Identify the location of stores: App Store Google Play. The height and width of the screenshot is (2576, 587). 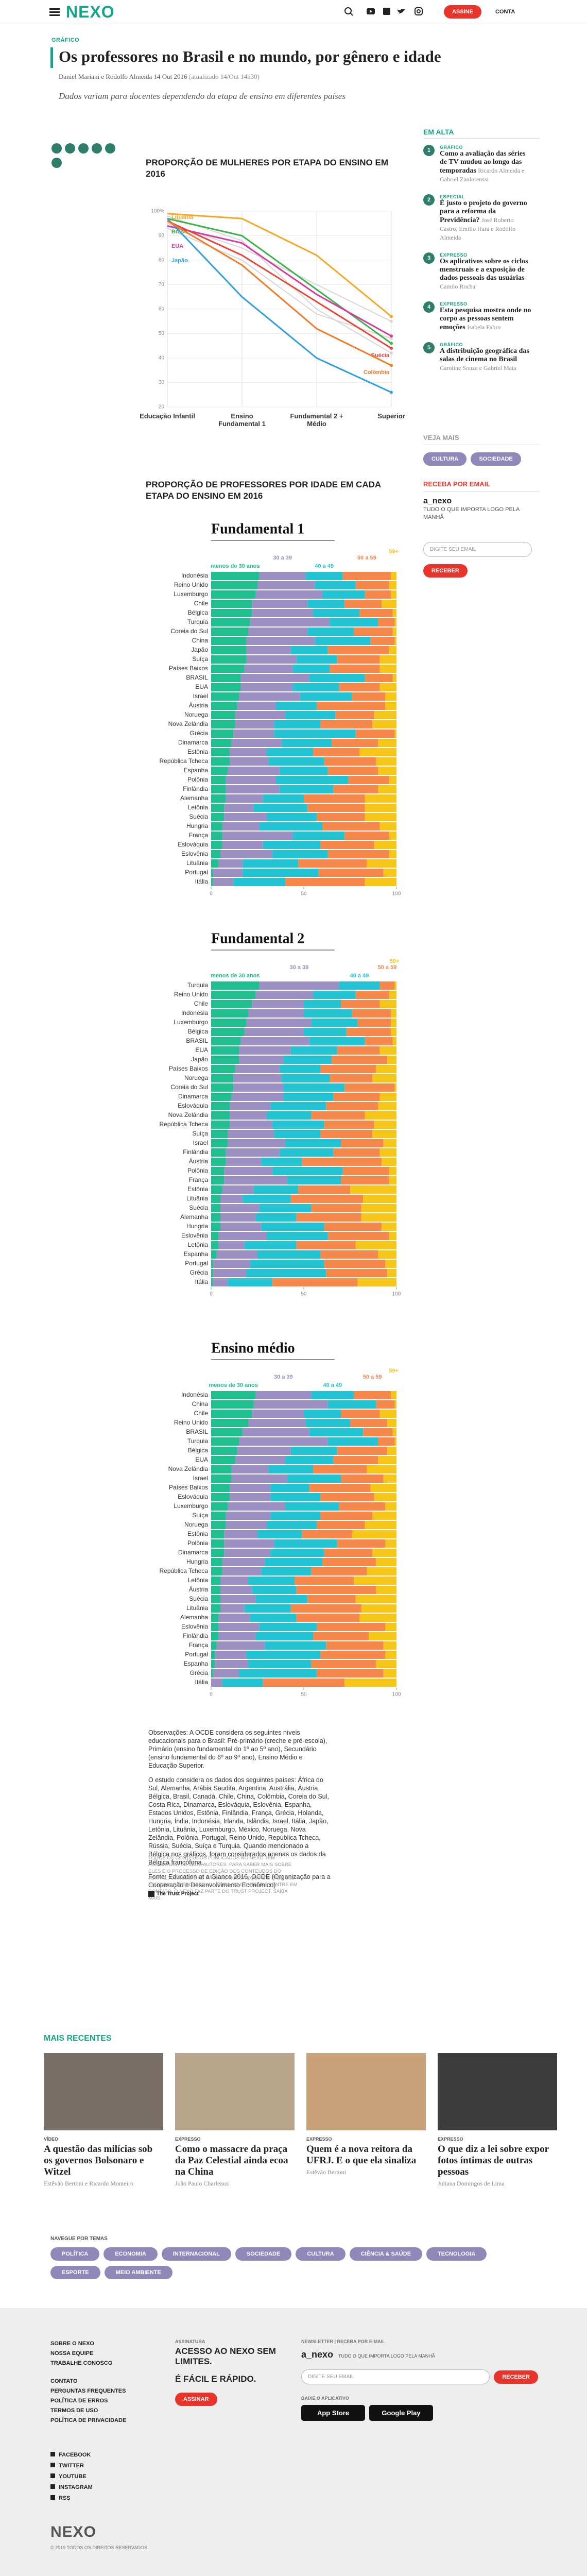
(420, 2413).